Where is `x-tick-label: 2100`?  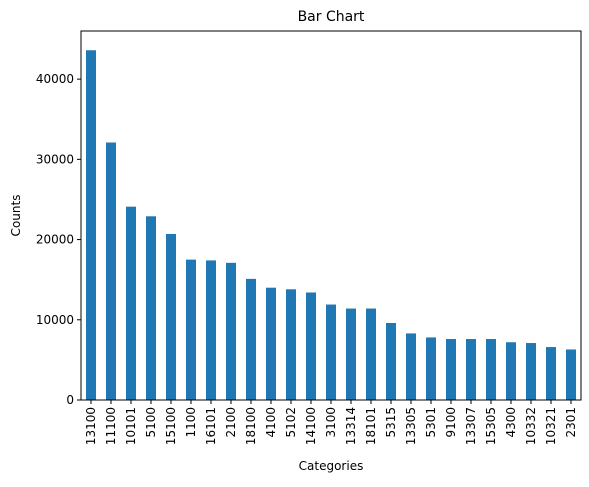
x-tick-label: 2100 is located at coordinates (231, 422).